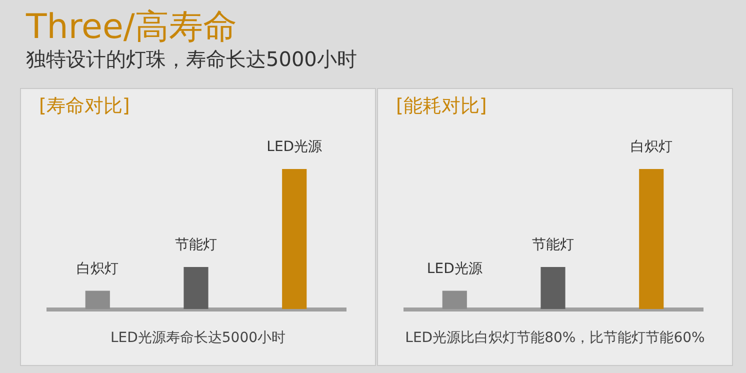 Image resolution: width=746 pixels, height=373 pixels. Describe the element at coordinates (132, 27) in the screenshot. I see `text: Three/高寿命` at that location.